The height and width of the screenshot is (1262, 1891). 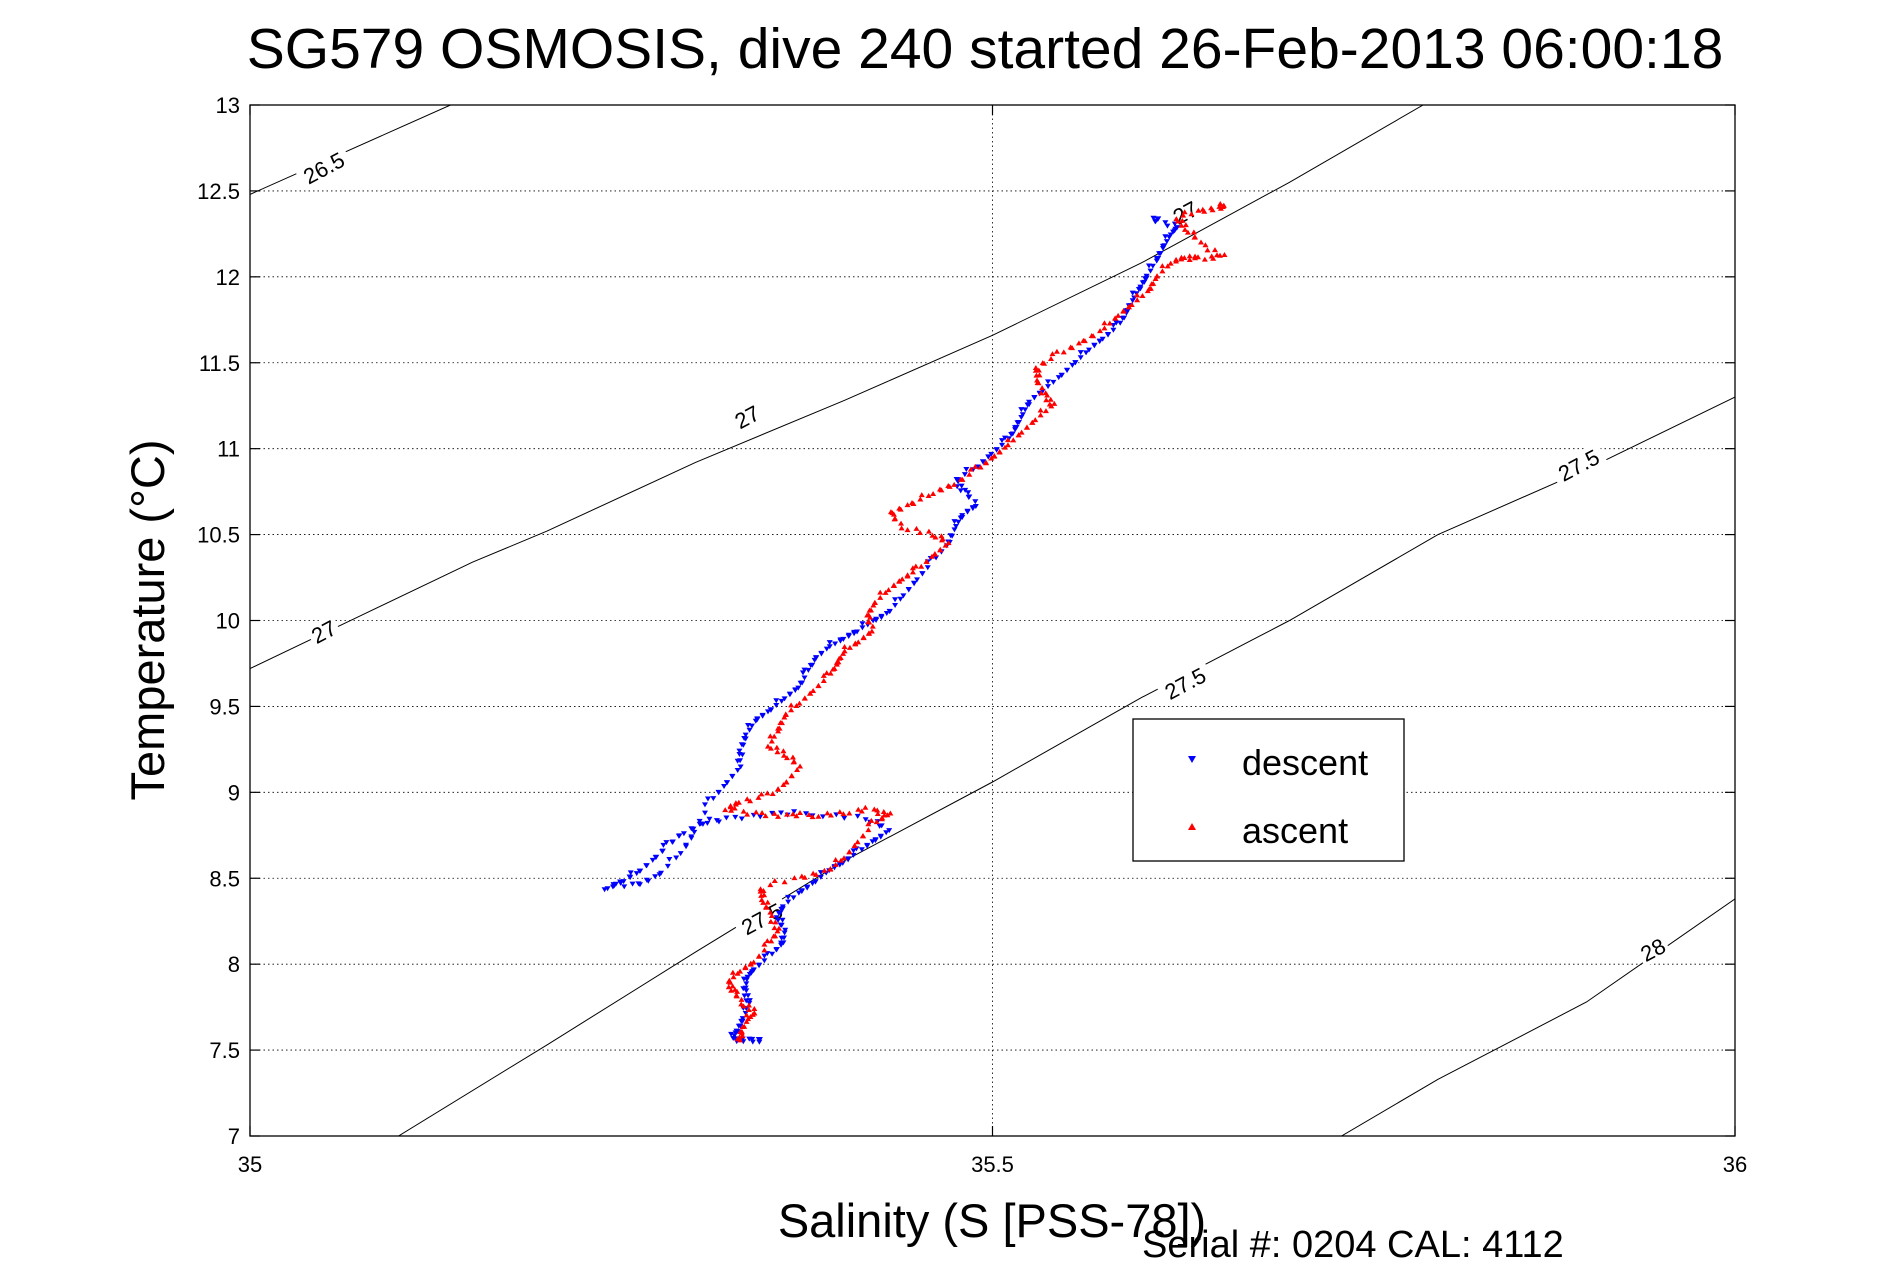 What do you see at coordinates (234, 1136) in the screenshot?
I see `y-tick-label: 7` at bounding box center [234, 1136].